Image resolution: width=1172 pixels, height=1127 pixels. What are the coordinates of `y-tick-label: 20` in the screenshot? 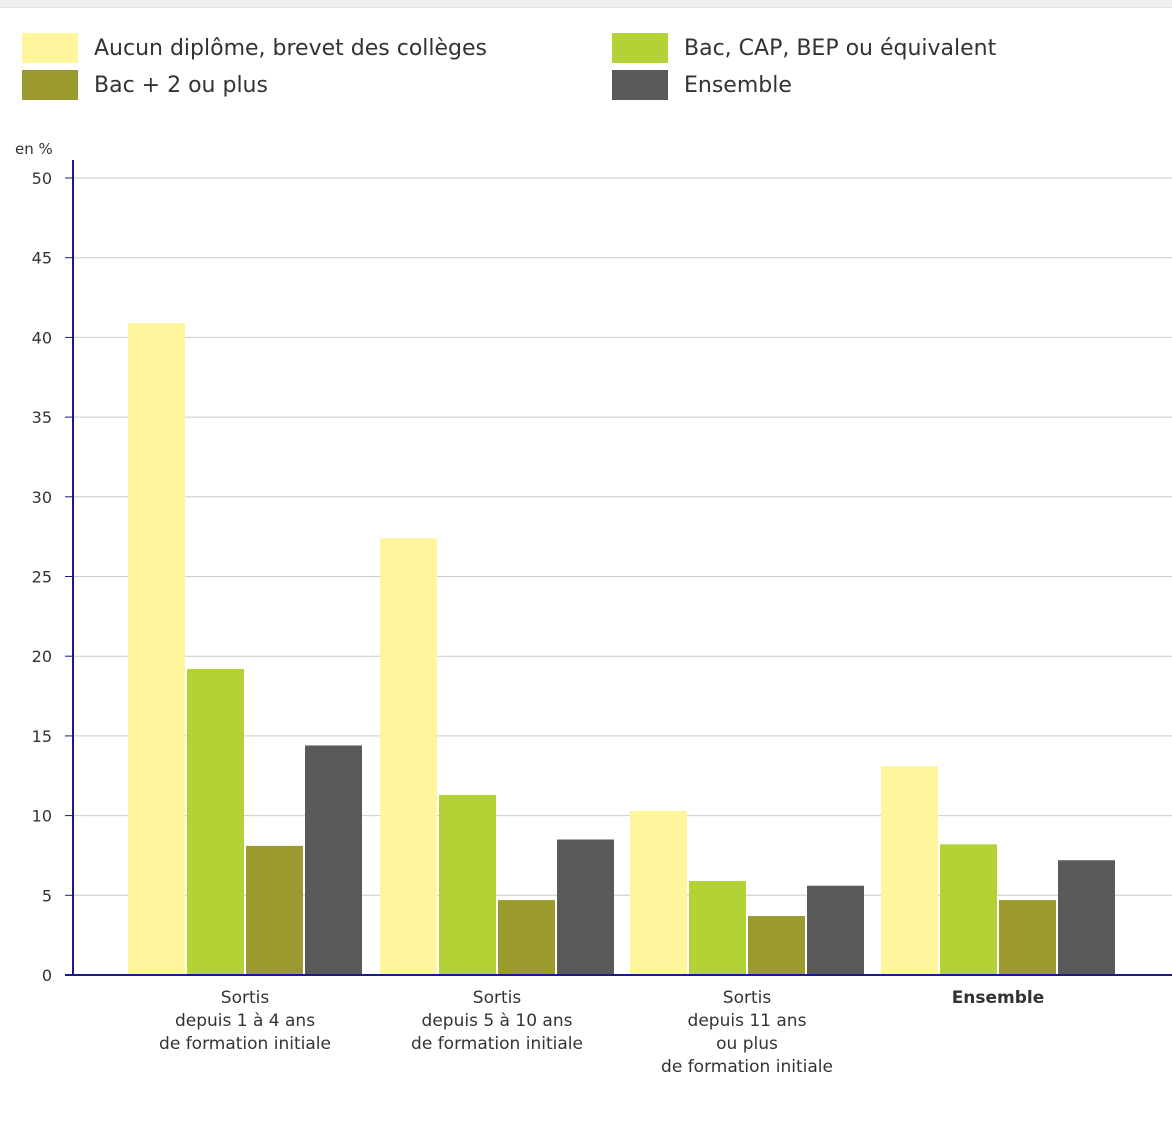 It's located at (42, 656).